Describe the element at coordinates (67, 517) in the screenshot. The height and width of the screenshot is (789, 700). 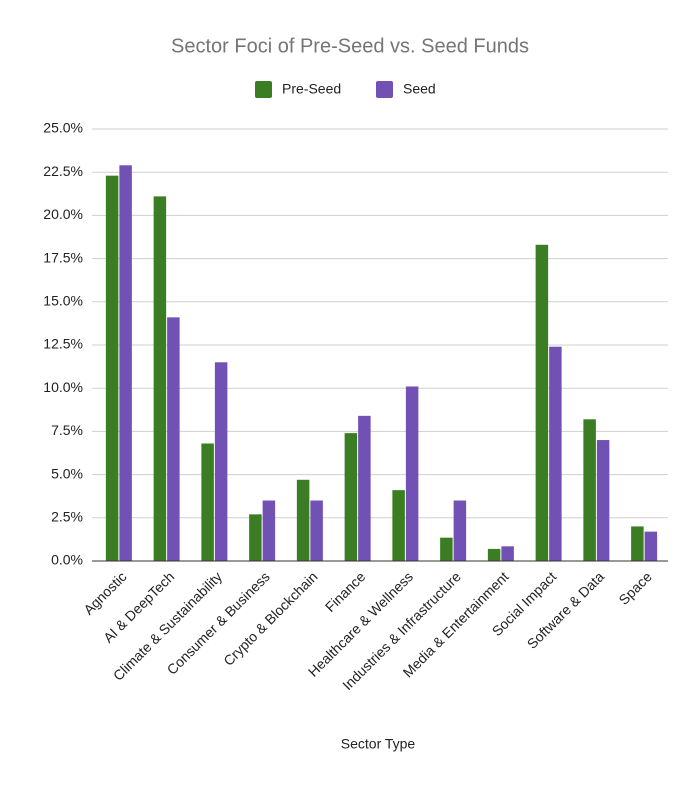
I see `y-tick-label: 2.5%` at that location.